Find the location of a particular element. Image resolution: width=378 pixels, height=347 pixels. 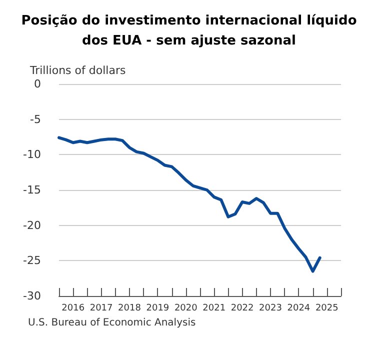

x-tick-label: 2021 is located at coordinates (214, 309).